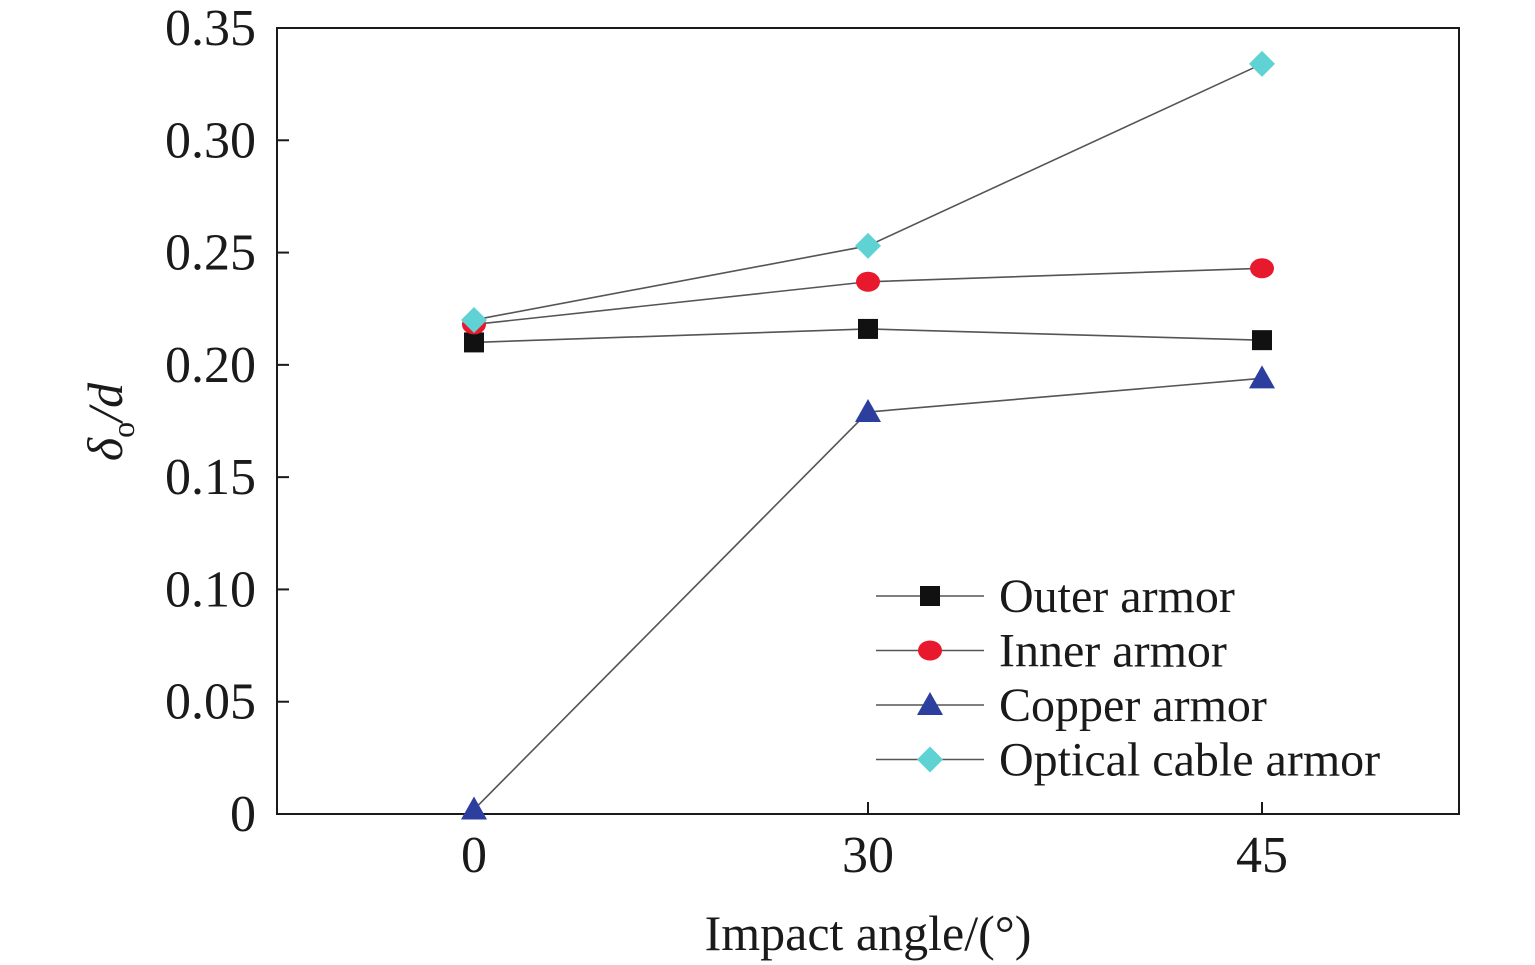  What do you see at coordinates (210, 253) in the screenshot?
I see `y-tick-label: 0.25` at bounding box center [210, 253].